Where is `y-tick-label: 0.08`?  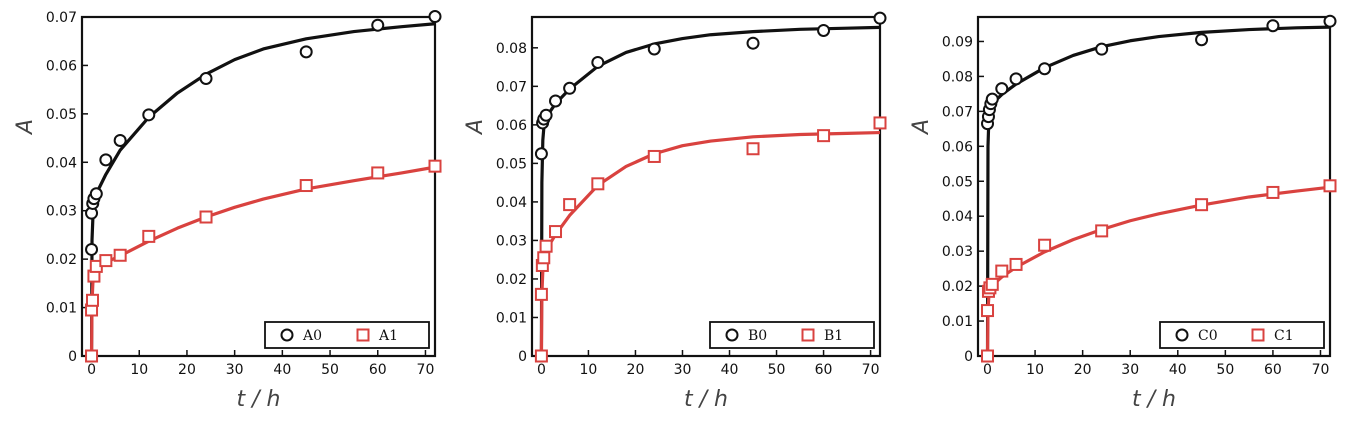
y-tick-label: 0.08 is located at coordinates (511, 49).